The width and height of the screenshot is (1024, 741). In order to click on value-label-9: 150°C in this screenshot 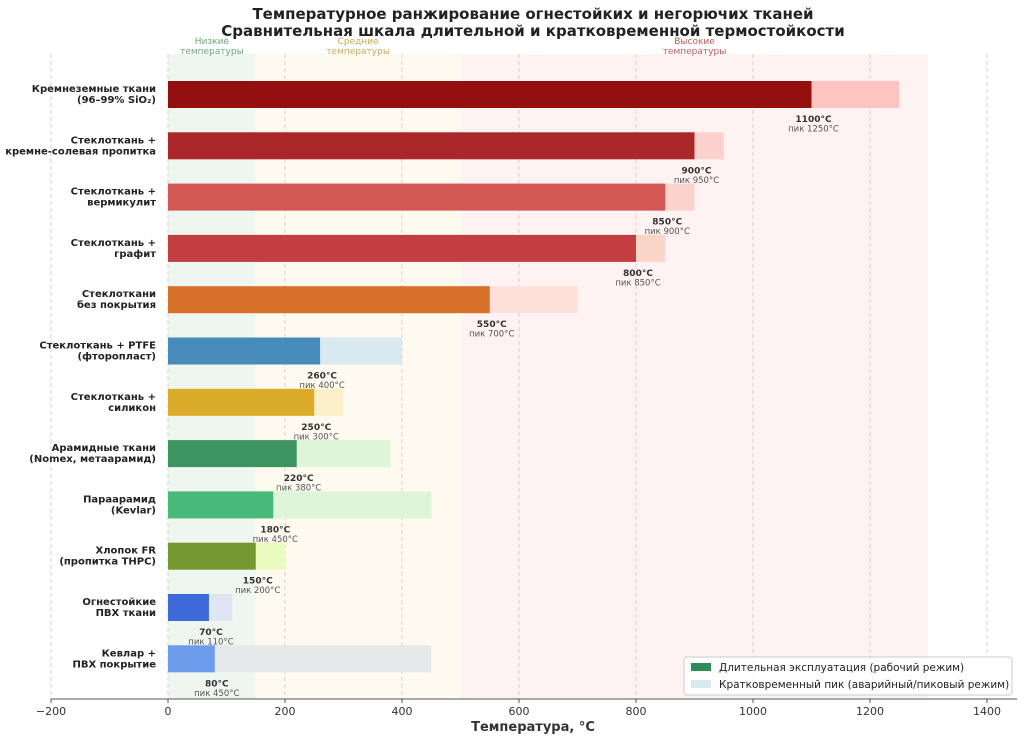, I will do `click(258, 582)`.